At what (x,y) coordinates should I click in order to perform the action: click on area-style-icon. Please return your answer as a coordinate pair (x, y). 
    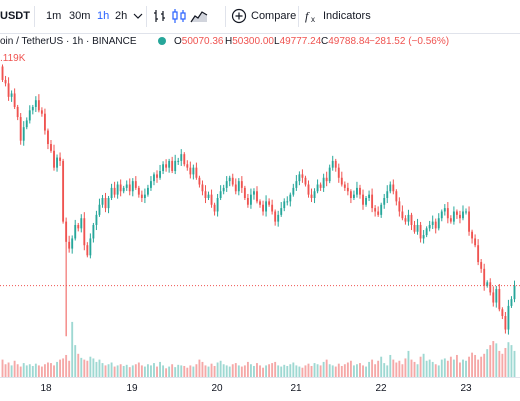
    Looking at the image, I should click on (199, 16).